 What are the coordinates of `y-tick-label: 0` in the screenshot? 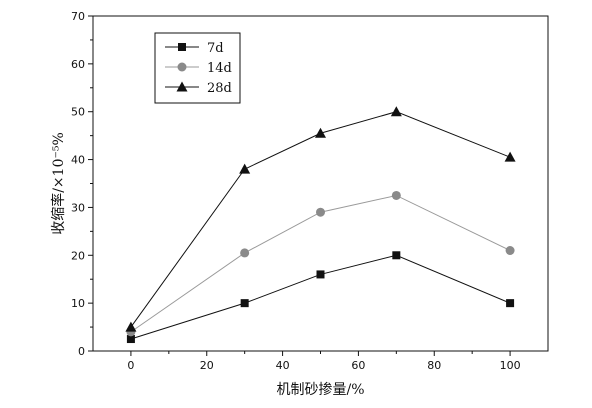 It's located at (81, 351).